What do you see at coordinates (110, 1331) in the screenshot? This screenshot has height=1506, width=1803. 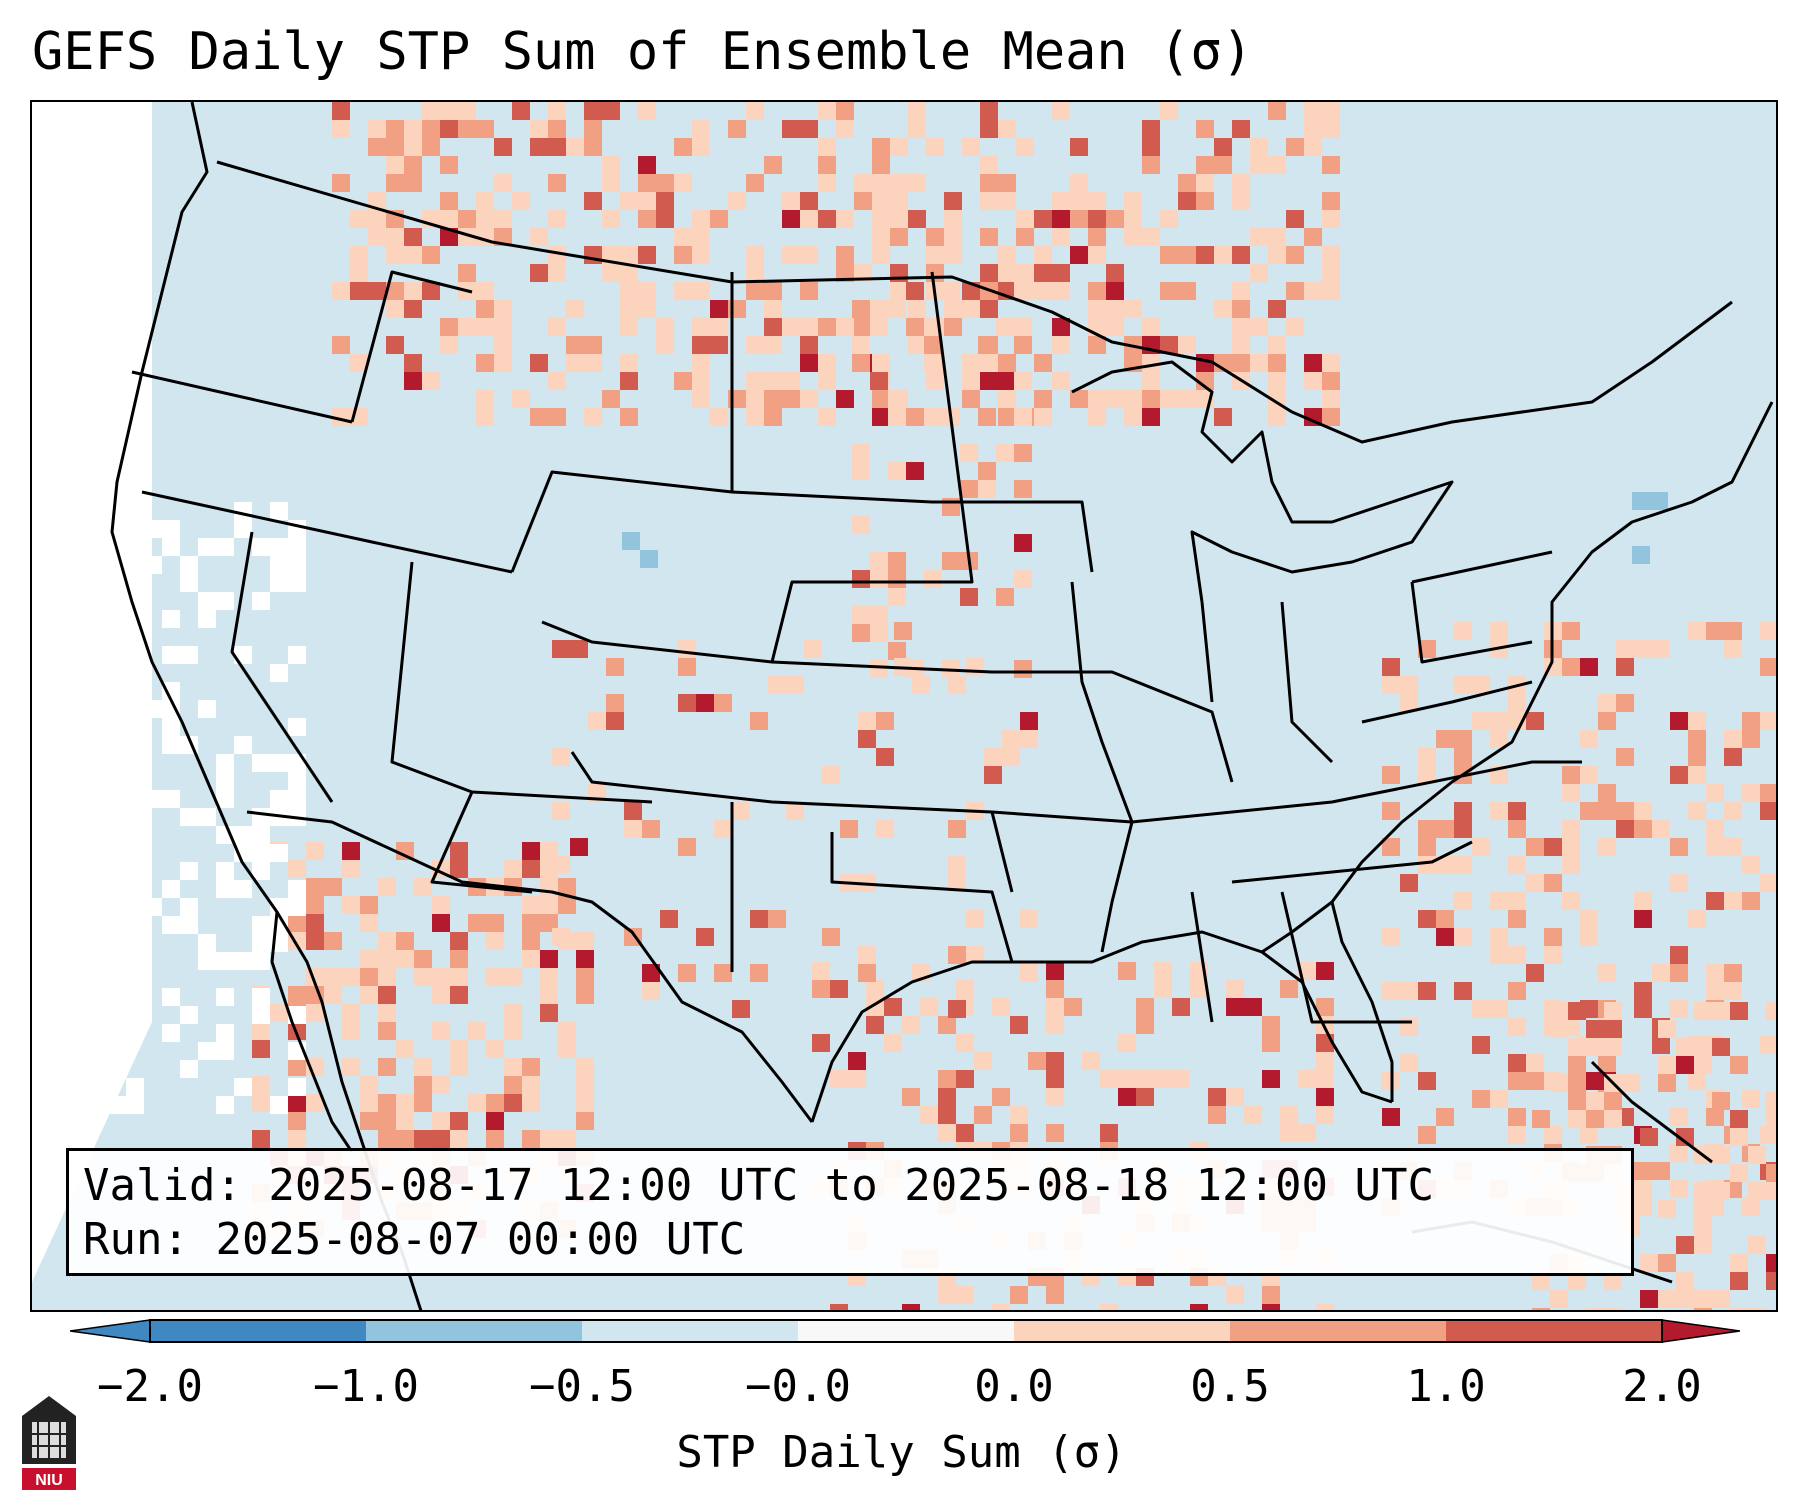 I see `colorbar-min-extension` at bounding box center [110, 1331].